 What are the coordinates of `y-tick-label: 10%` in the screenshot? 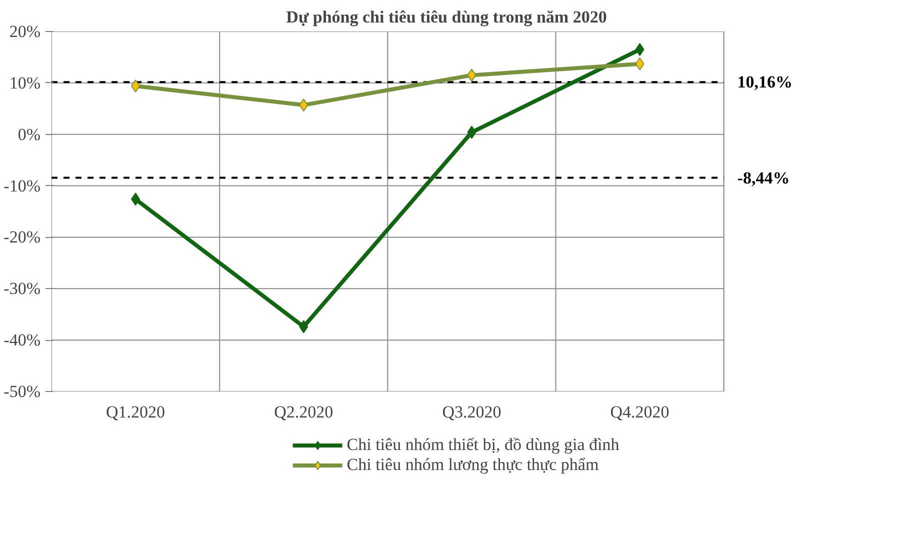 It's located at (25, 82).